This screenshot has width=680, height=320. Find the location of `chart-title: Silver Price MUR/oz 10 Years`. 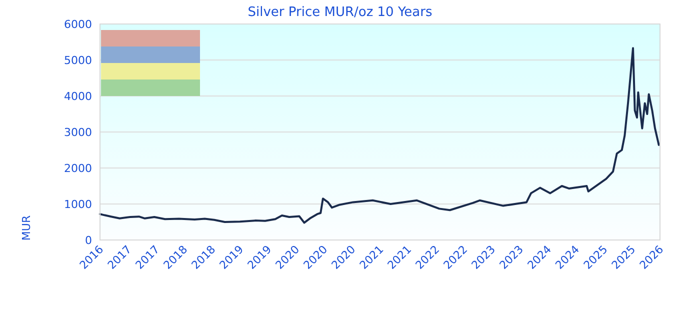

chart-title: Silver Price MUR/oz 10 Years is located at coordinates (340, 12).